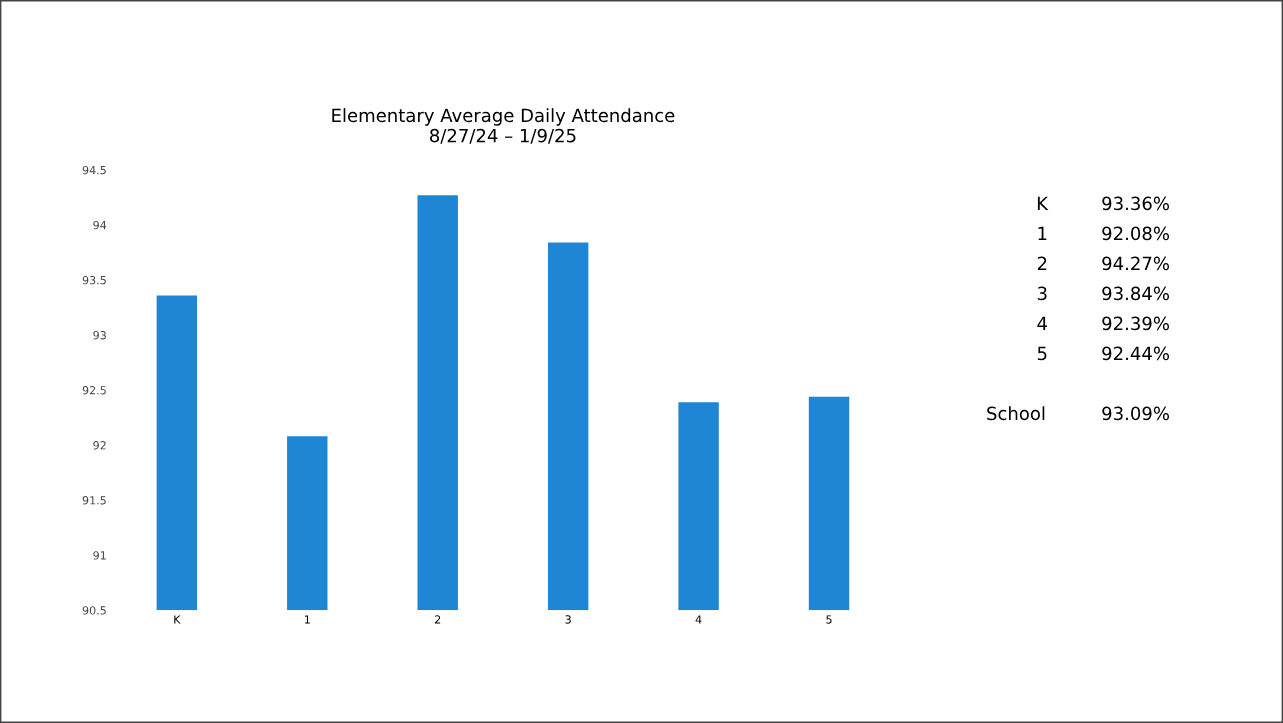  Describe the element at coordinates (1103, 263) in the screenshot. I see `text: 2 94.27%` at that location.